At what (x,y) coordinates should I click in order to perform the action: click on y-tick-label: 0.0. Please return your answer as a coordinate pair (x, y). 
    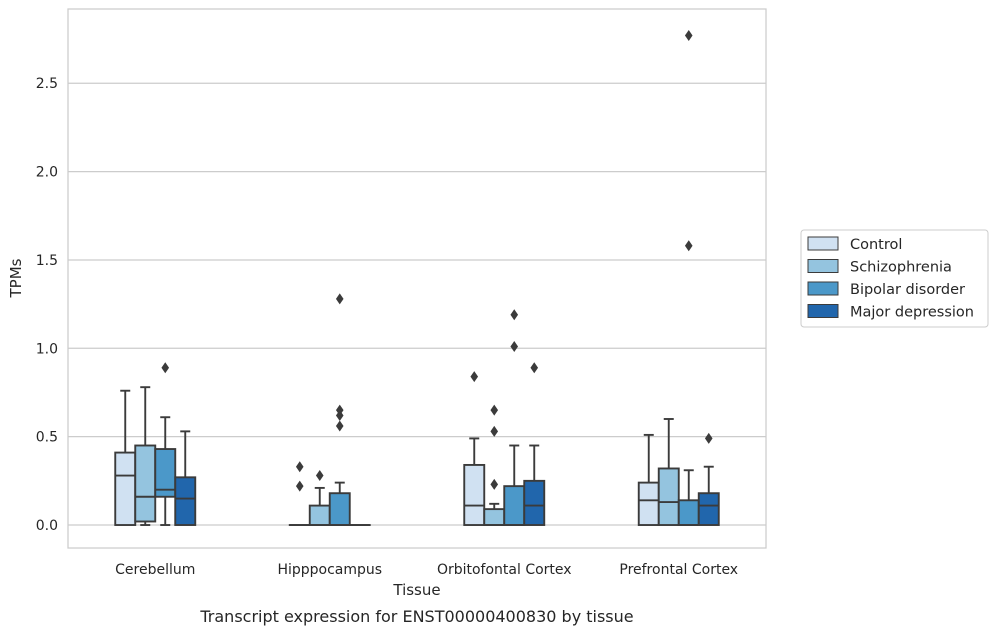
    Looking at the image, I should click on (47, 526).